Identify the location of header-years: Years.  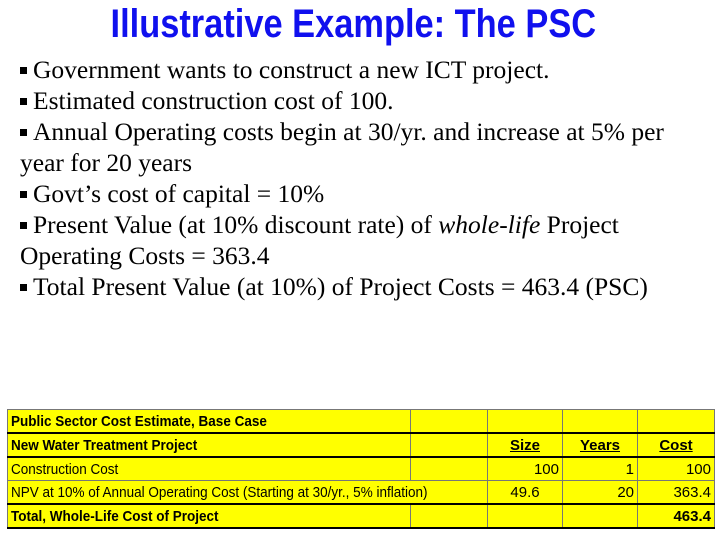
(600, 445).